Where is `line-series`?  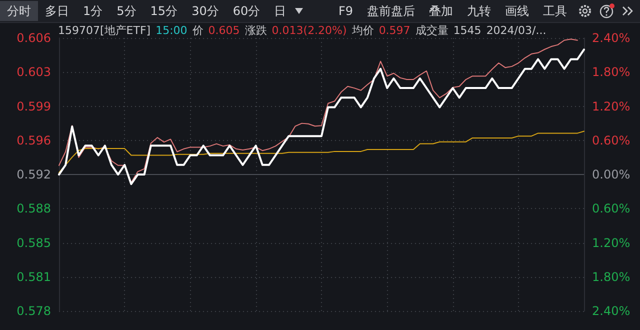
line-series is located at coordinates (321, 152).